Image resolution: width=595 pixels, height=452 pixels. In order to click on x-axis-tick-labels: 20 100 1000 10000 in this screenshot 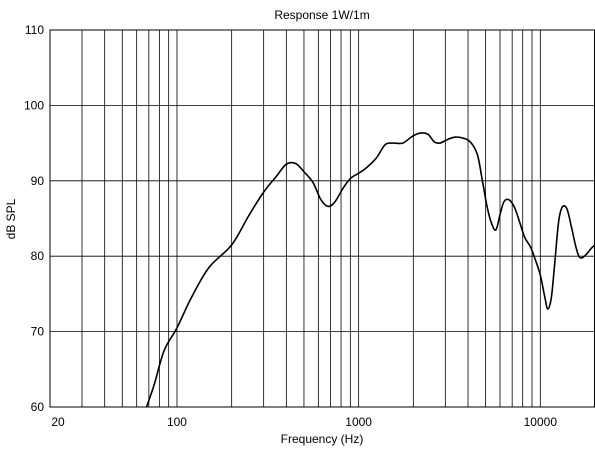, I will do `click(304, 422)`.